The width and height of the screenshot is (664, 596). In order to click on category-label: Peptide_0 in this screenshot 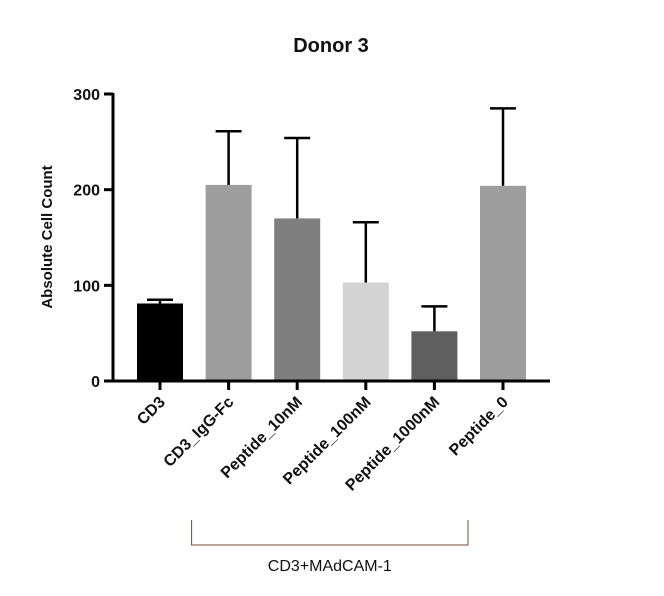, I will do `click(479, 427)`.